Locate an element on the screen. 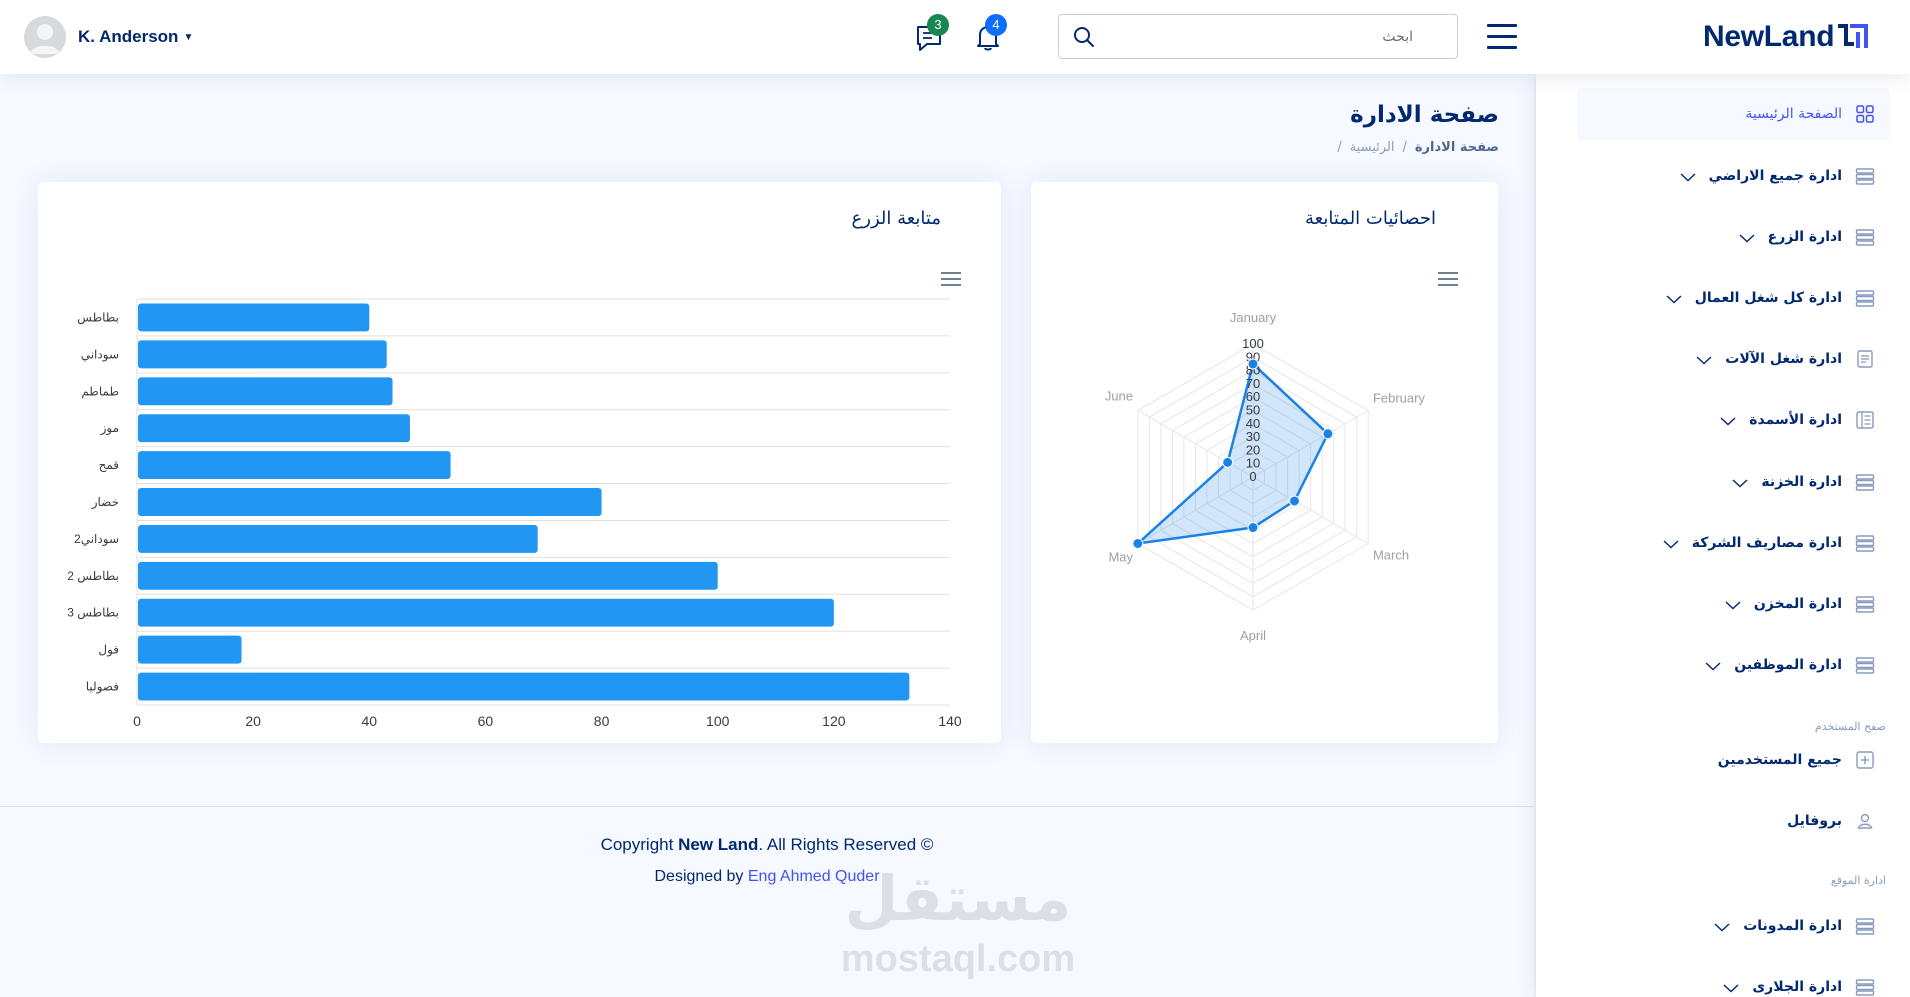  sidebar-item: ادارة الخزنة is located at coordinates (1733, 482).